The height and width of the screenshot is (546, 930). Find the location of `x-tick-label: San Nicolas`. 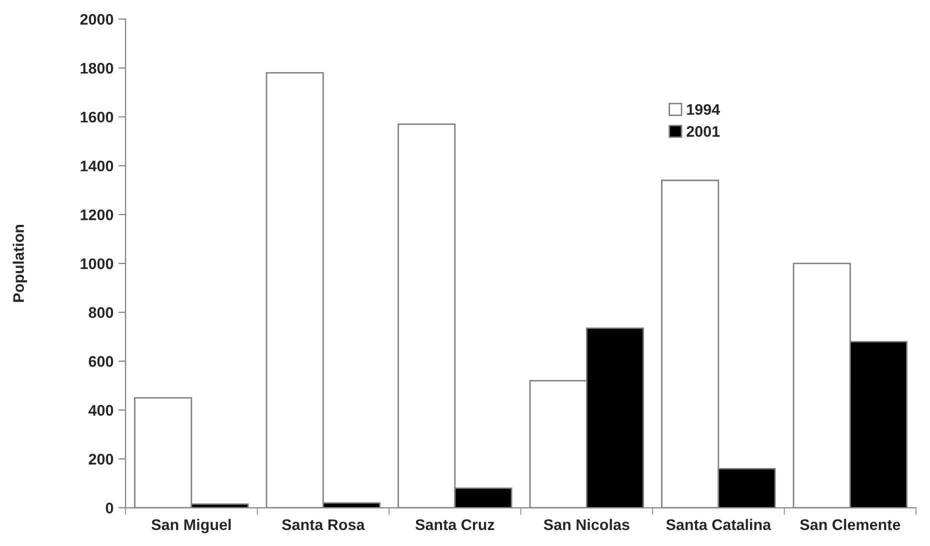

x-tick-label: San Nicolas is located at coordinates (587, 524).